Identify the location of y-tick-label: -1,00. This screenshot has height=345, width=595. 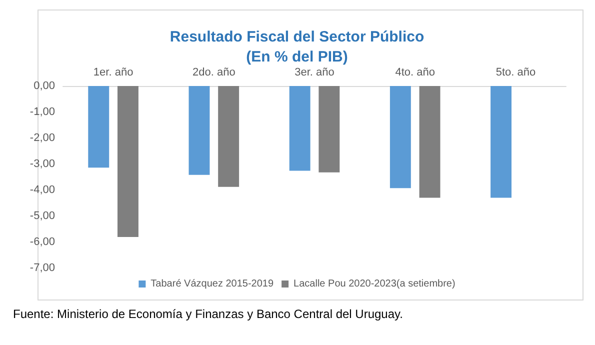
(42, 112).